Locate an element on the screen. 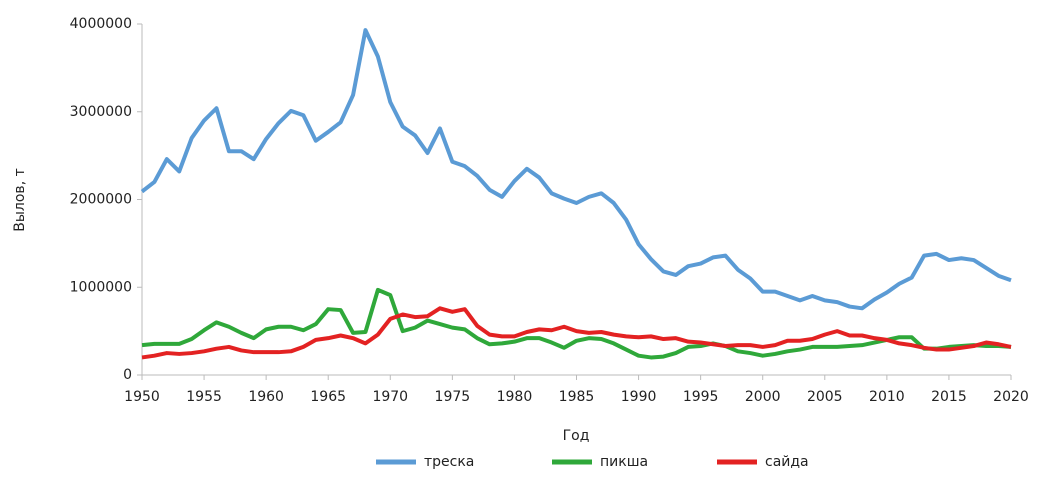 The height and width of the screenshot is (479, 1038). x-tick-label: 1950 is located at coordinates (142, 397).